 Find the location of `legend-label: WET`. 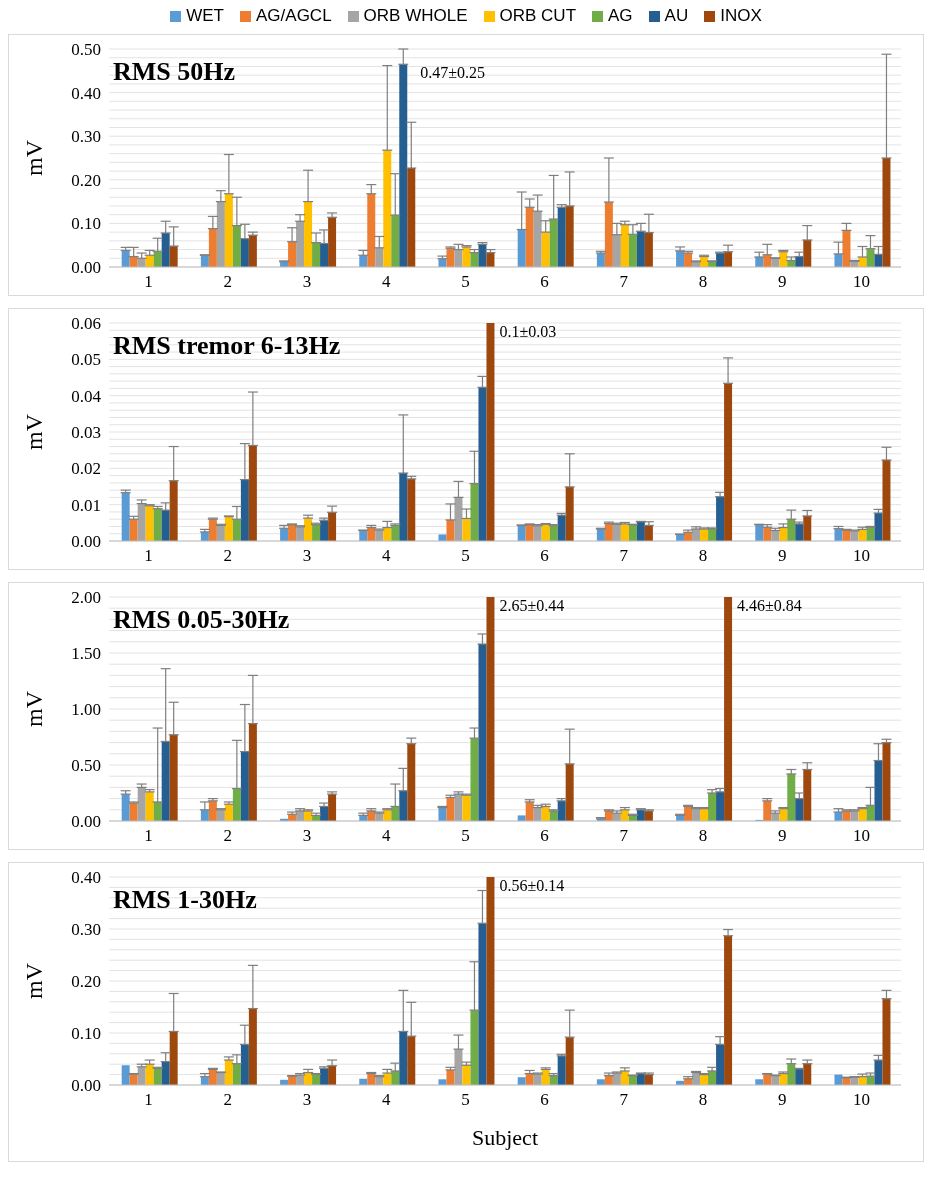

legend-label: WET is located at coordinates (205, 16).